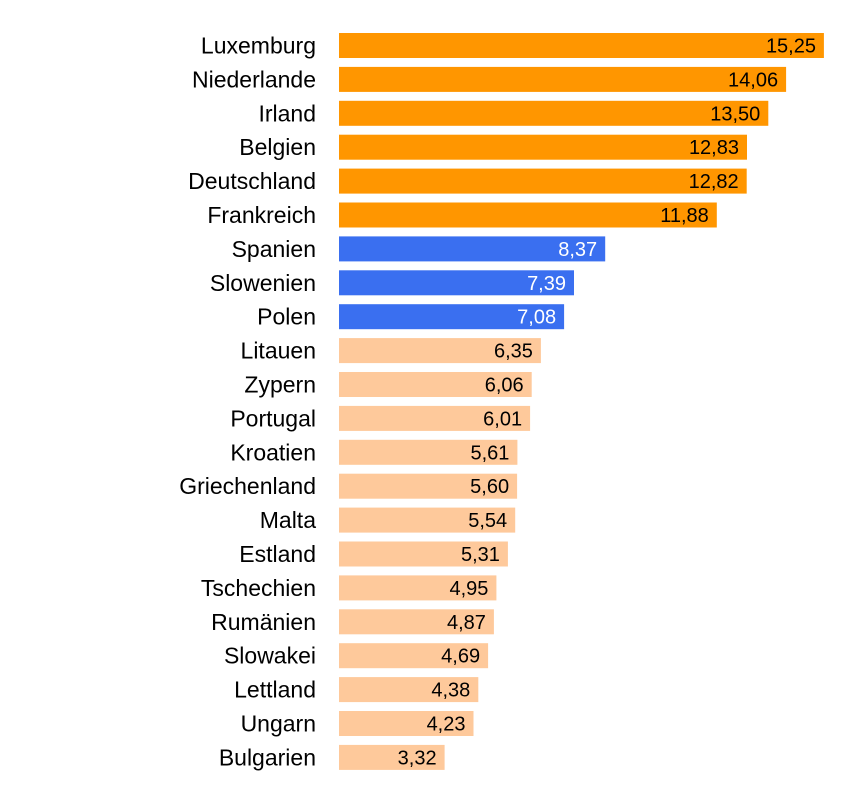  I want to click on category-label: Portugal, so click(273, 418).